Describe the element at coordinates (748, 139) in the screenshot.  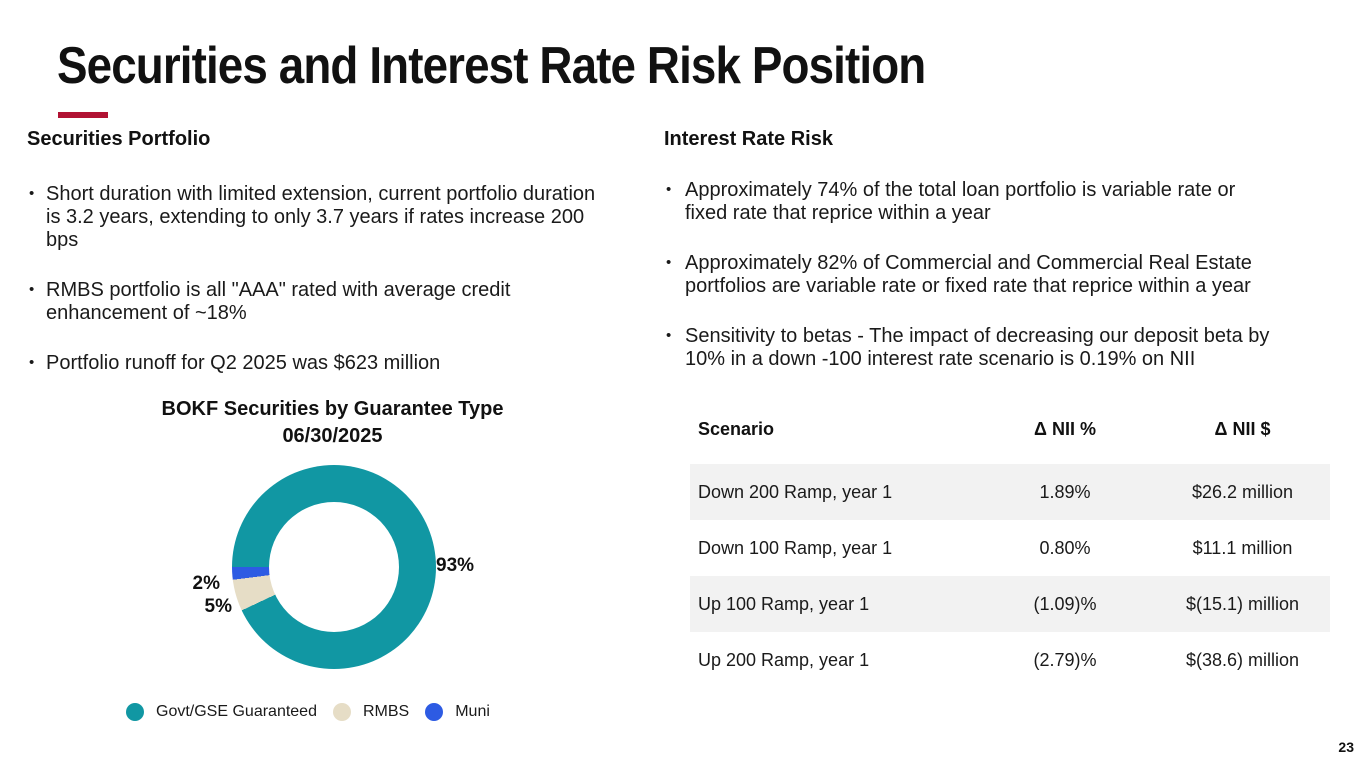
I see `interest-rate-risk-heading: Interest Rate Risk` at that location.